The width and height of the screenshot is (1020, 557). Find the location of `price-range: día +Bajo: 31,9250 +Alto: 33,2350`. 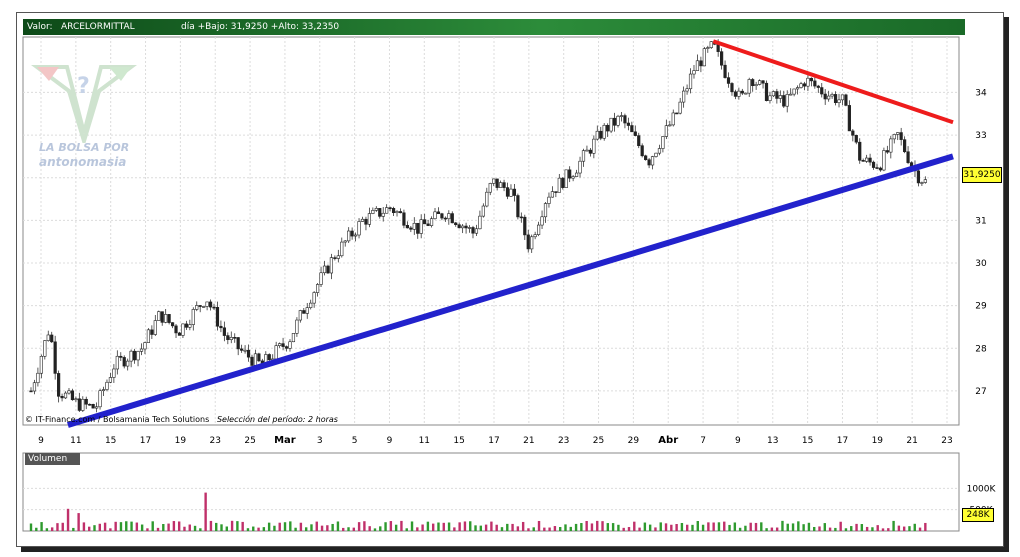

price-range: día +Bajo: 31,9250 +Alto: 33,2350 is located at coordinates (260, 27).